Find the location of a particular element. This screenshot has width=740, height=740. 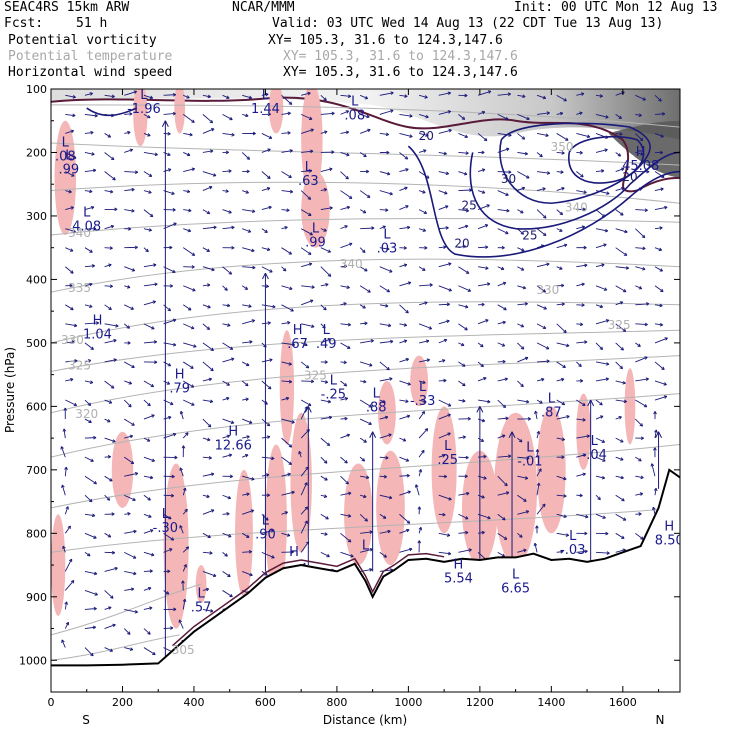

pv-low-marker: L is located at coordinates (316, 228).